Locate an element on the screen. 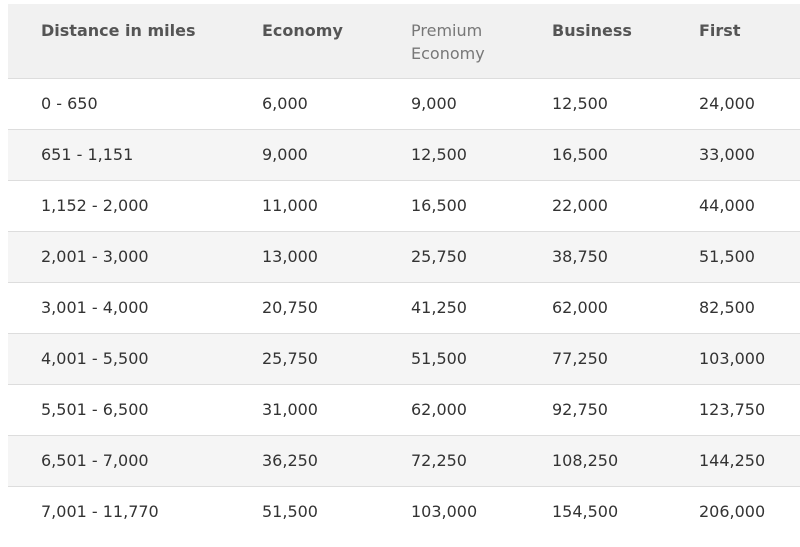  cell-distance: 3,001 - 4,000 is located at coordinates (118, 307).